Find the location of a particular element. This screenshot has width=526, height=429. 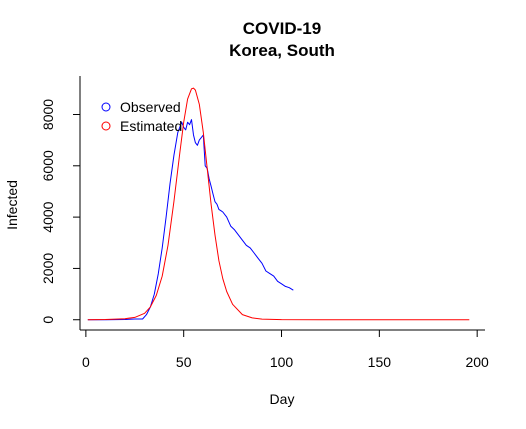

legend-label-estimated: Estimated is located at coordinates (151, 126).